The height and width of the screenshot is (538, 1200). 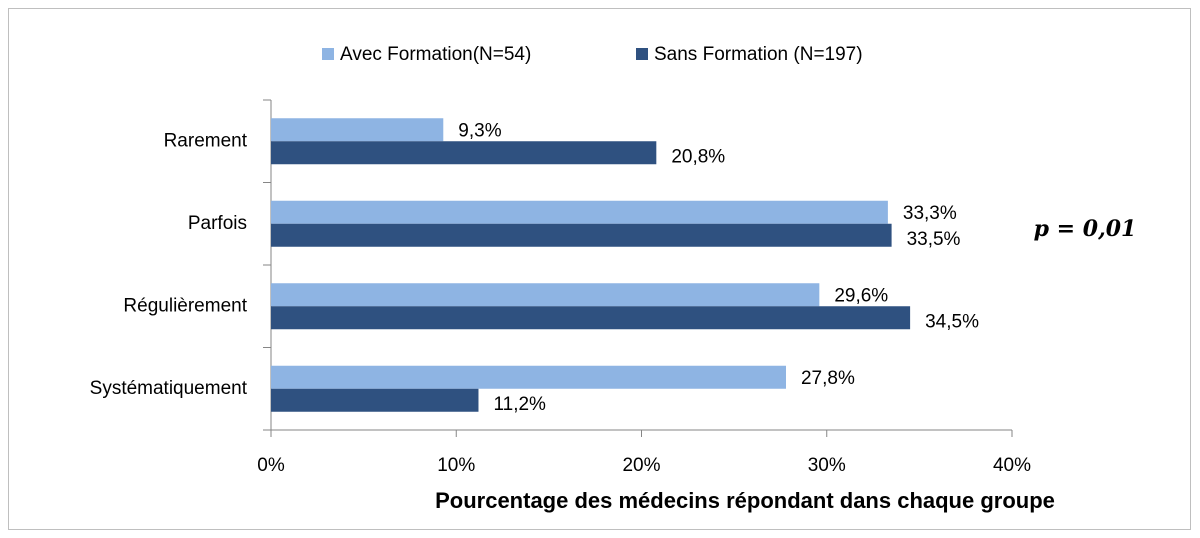 What do you see at coordinates (934, 239) in the screenshot?
I see `data-label: 33,5%` at bounding box center [934, 239].